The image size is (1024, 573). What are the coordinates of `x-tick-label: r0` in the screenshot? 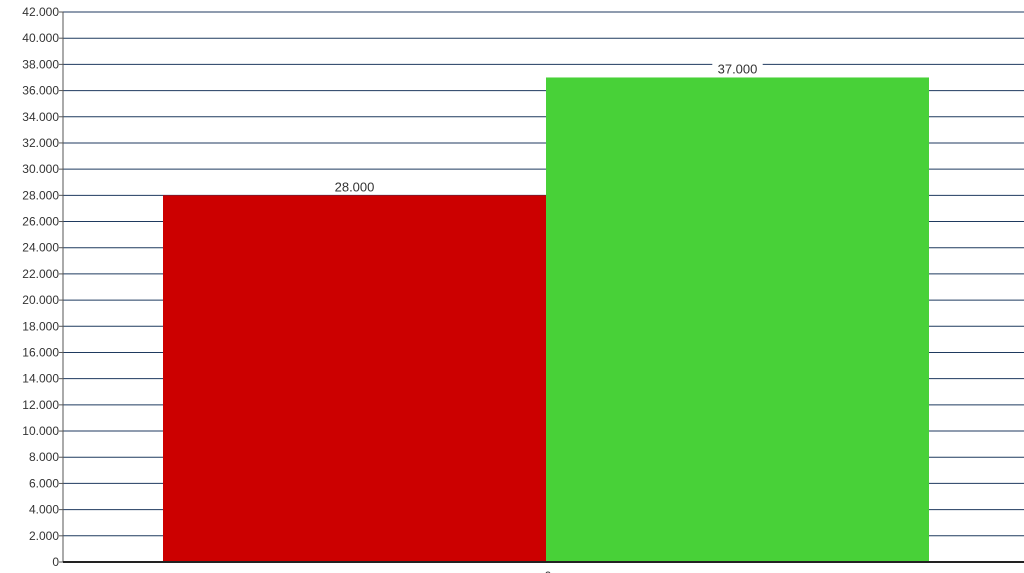 It's located at (546, 571).